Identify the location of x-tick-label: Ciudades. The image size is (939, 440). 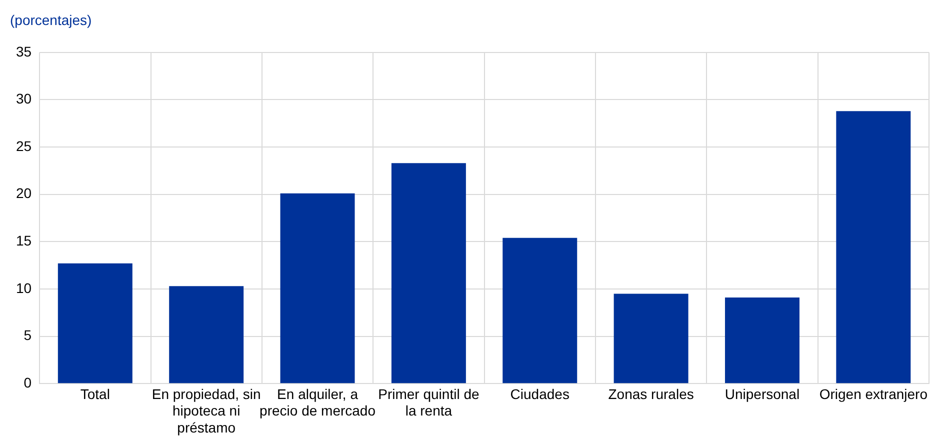
(540, 394).